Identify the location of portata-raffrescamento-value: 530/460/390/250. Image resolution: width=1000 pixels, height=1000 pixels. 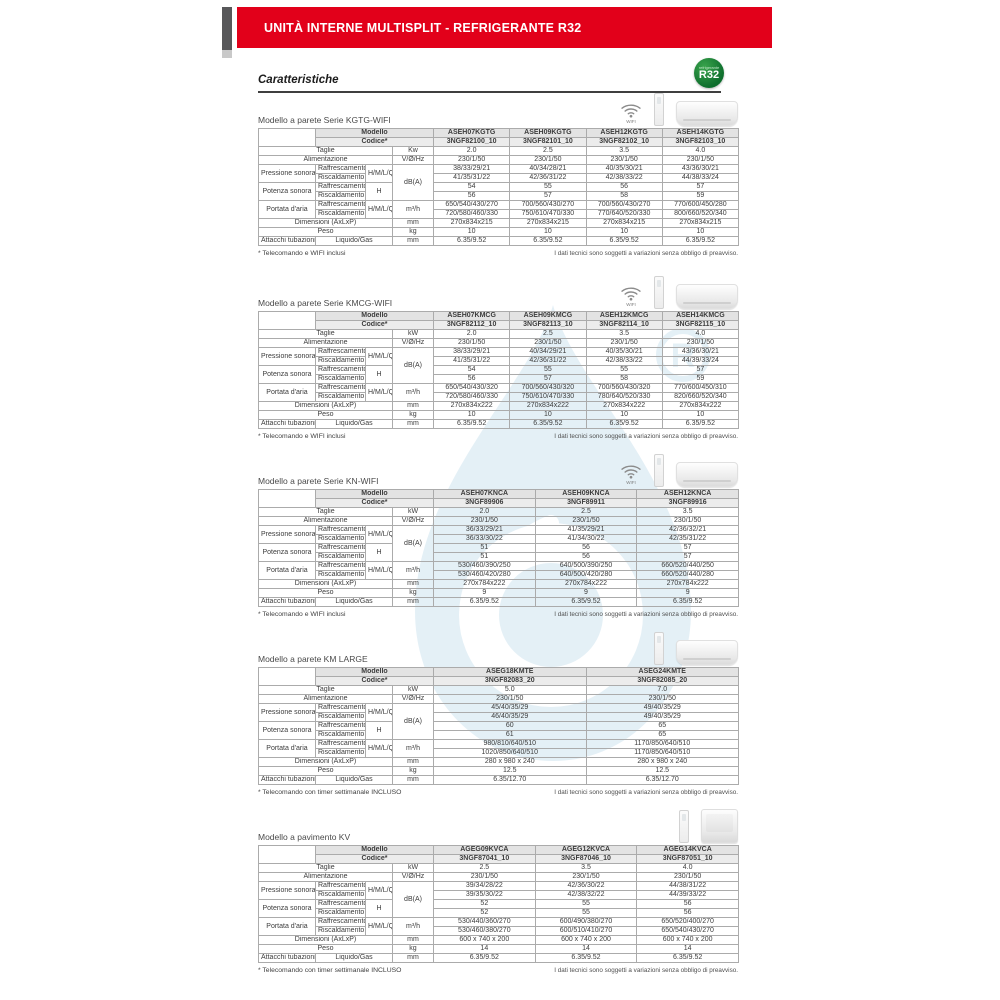
(484, 566).